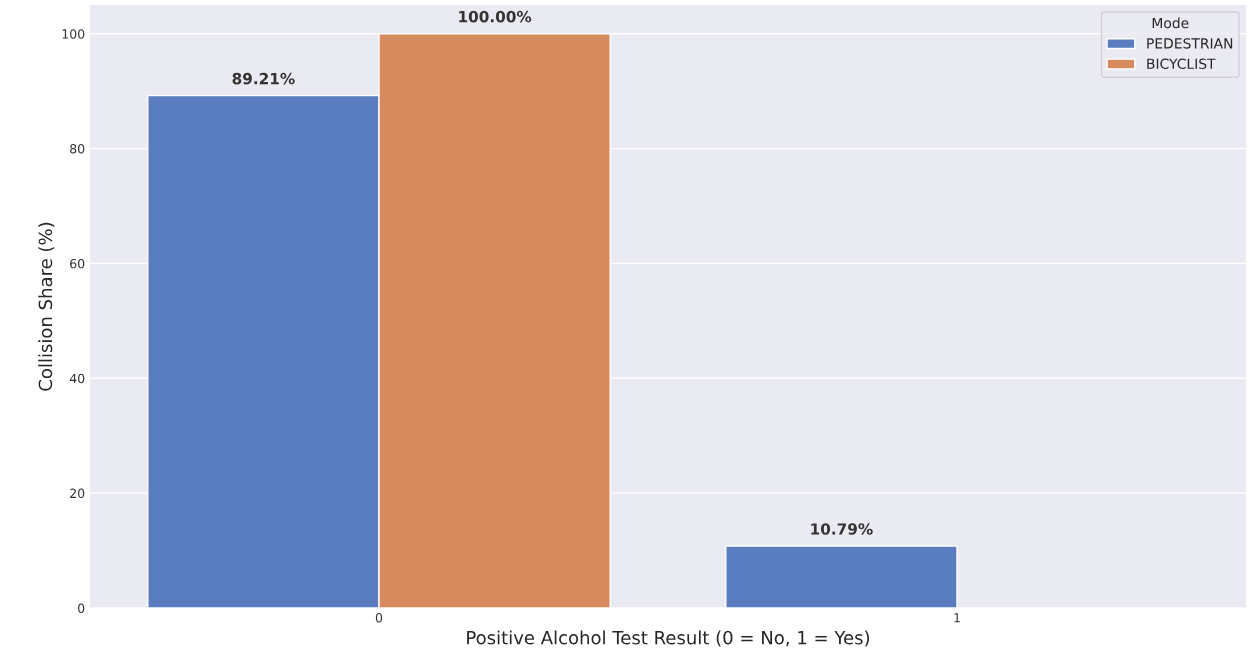  Describe the element at coordinates (1190, 43) in the screenshot. I see `legend-label: PEDESTRIAN` at that location.